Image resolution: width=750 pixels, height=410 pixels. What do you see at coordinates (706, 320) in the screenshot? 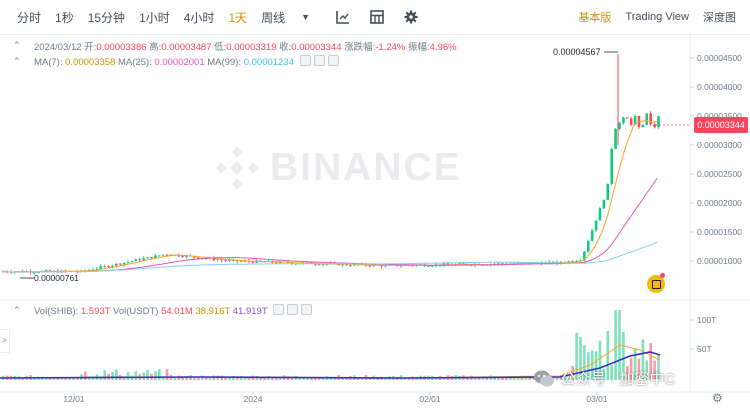
I see `volume-tick-label: 100T` at bounding box center [706, 320].